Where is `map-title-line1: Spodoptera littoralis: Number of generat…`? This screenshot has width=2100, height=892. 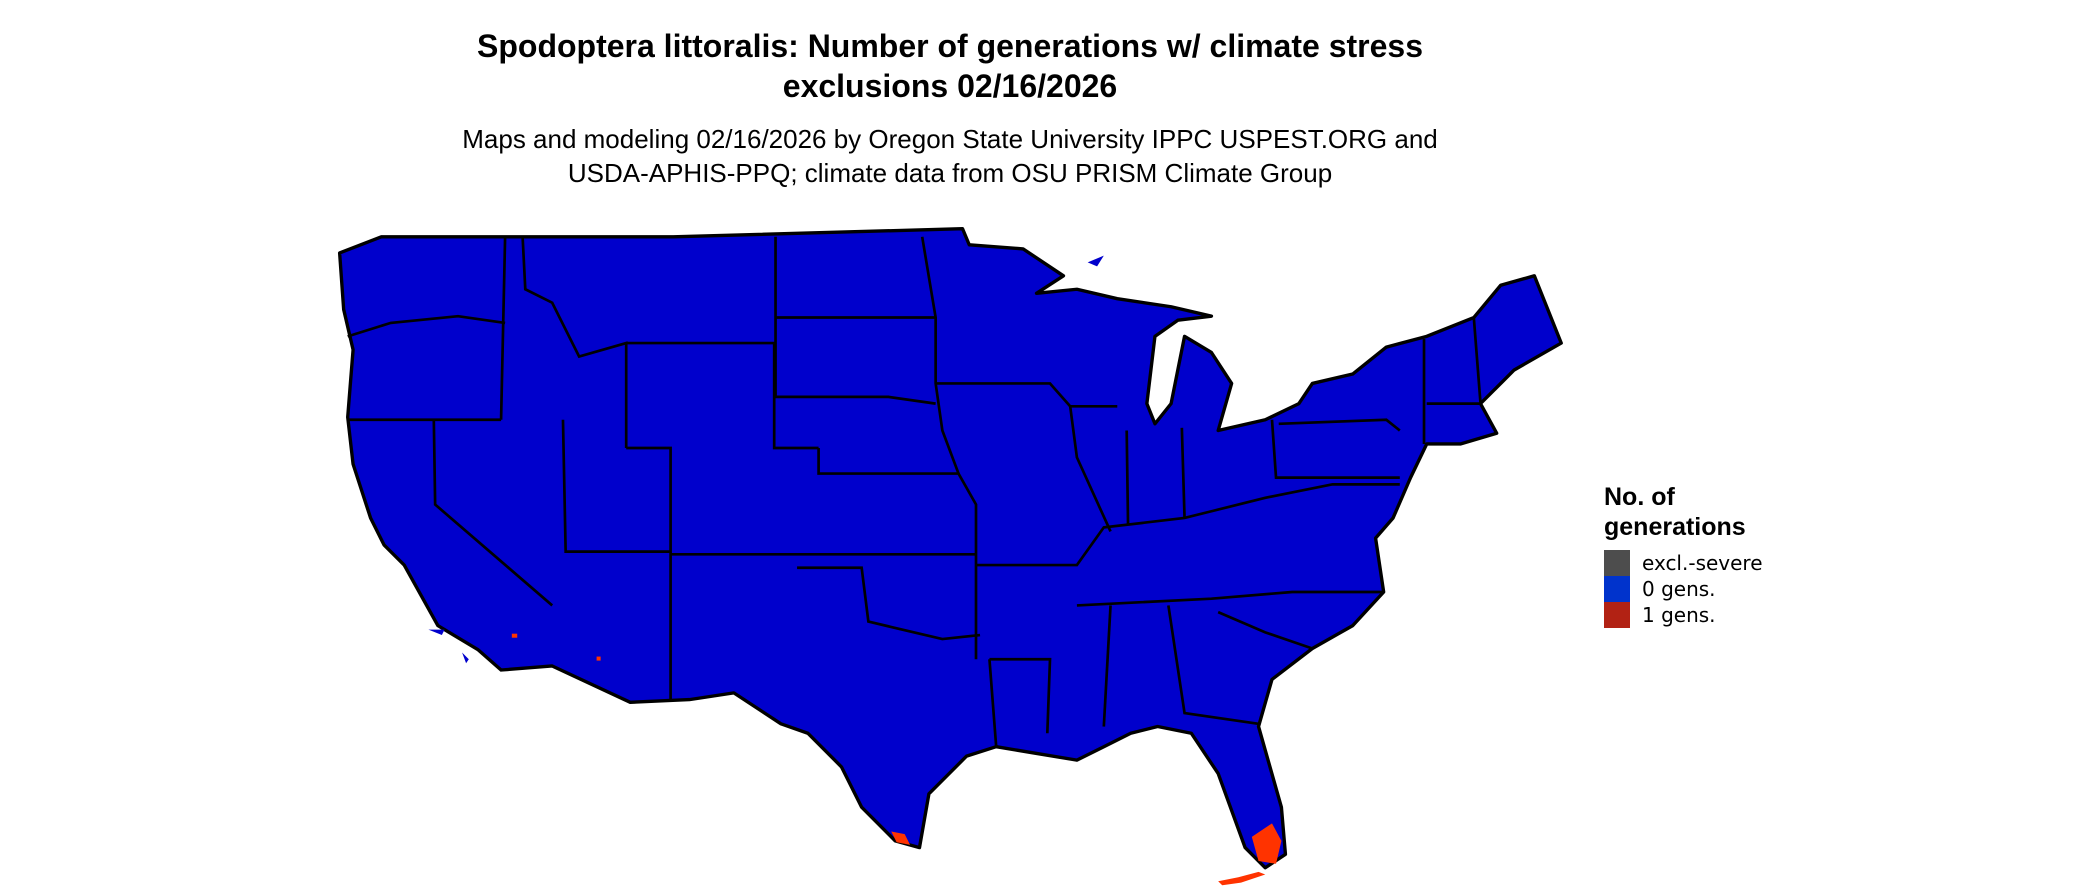
map-title-line1: Spodoptera littoralis: Number of generat… is located at coordinates (950, 46).